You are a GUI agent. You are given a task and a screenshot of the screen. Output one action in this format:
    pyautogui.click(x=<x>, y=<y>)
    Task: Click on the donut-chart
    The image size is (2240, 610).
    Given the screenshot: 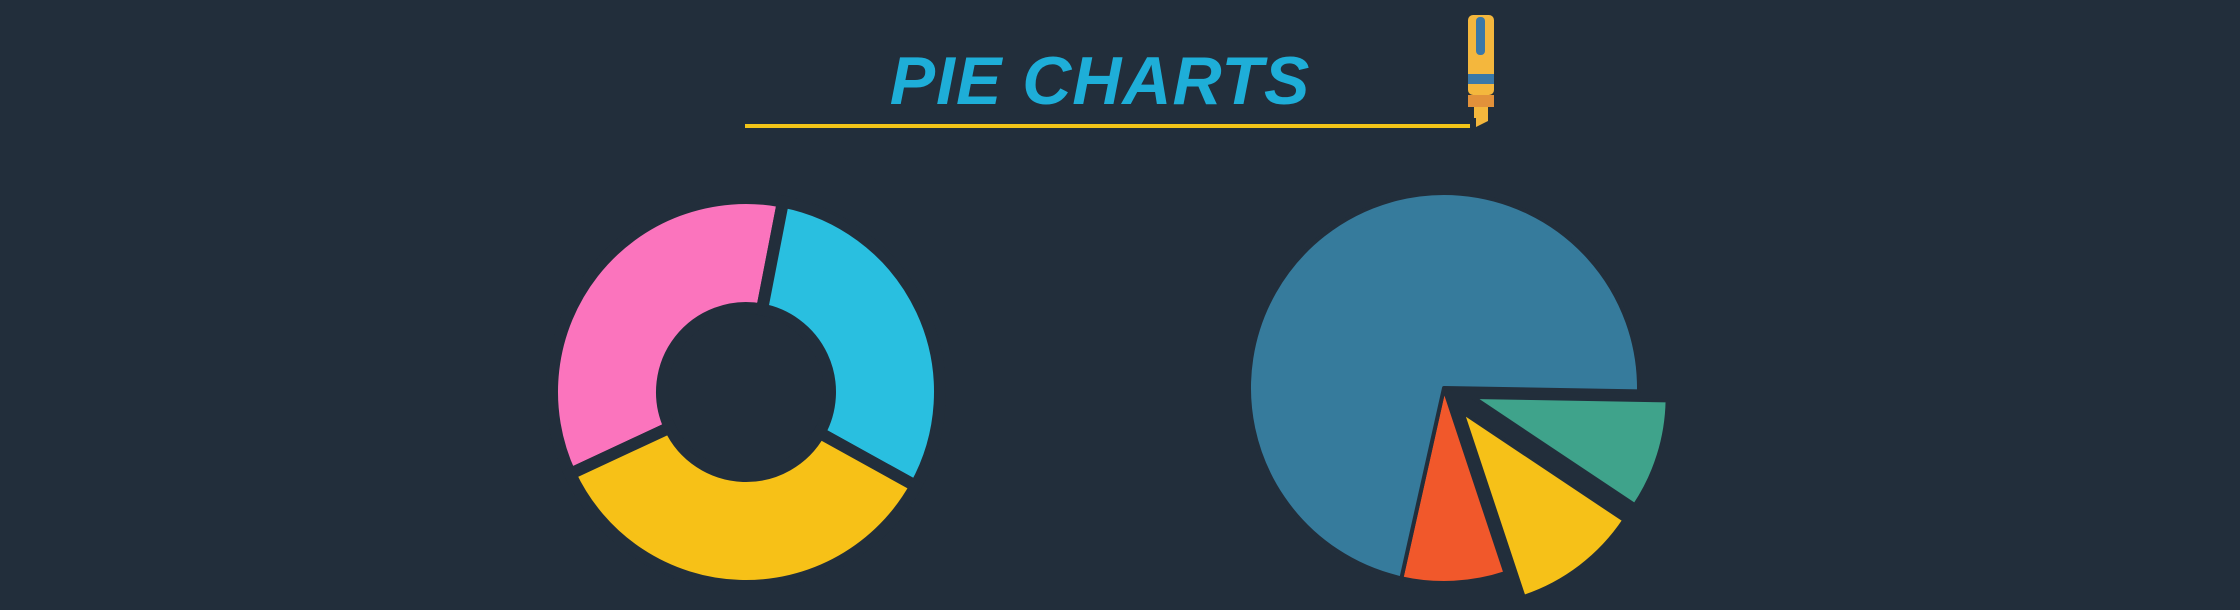 What is the action you would take?
    pyautogui.click(x=746, y=392)
    